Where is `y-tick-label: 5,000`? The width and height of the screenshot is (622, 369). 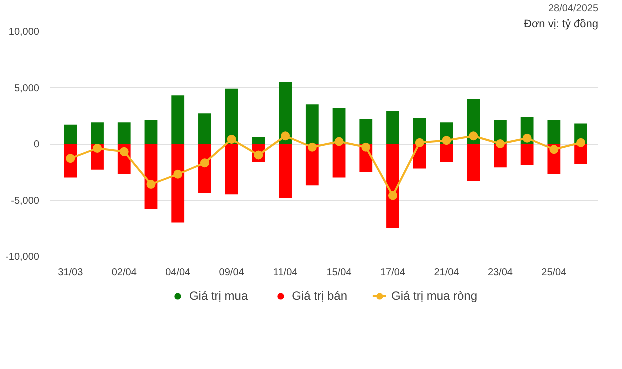 y-tick-label: 5,000 is located at coordinates (27, 88).